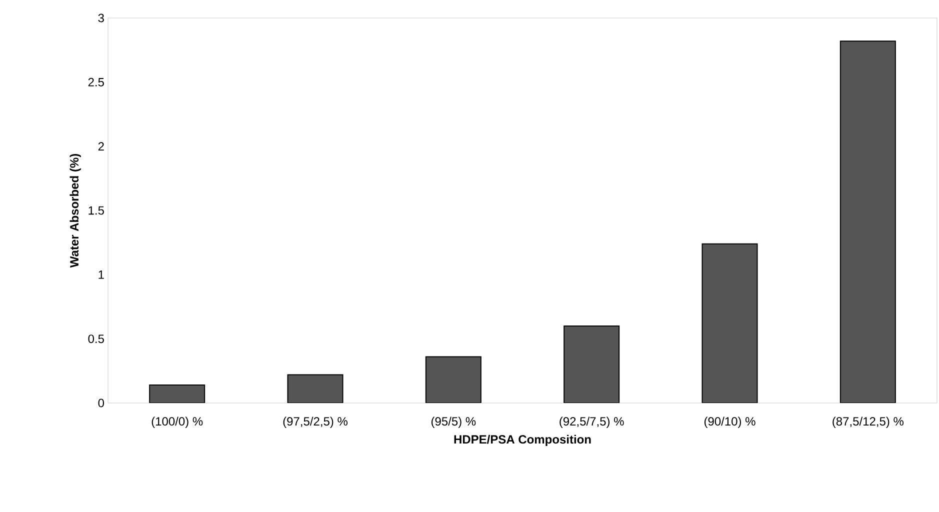 The width and height of the screenshot is (939, 512). Describe the element at coordinates (96, 82) in the screenshot. I see `y-tick-label: 2.5` at that location.